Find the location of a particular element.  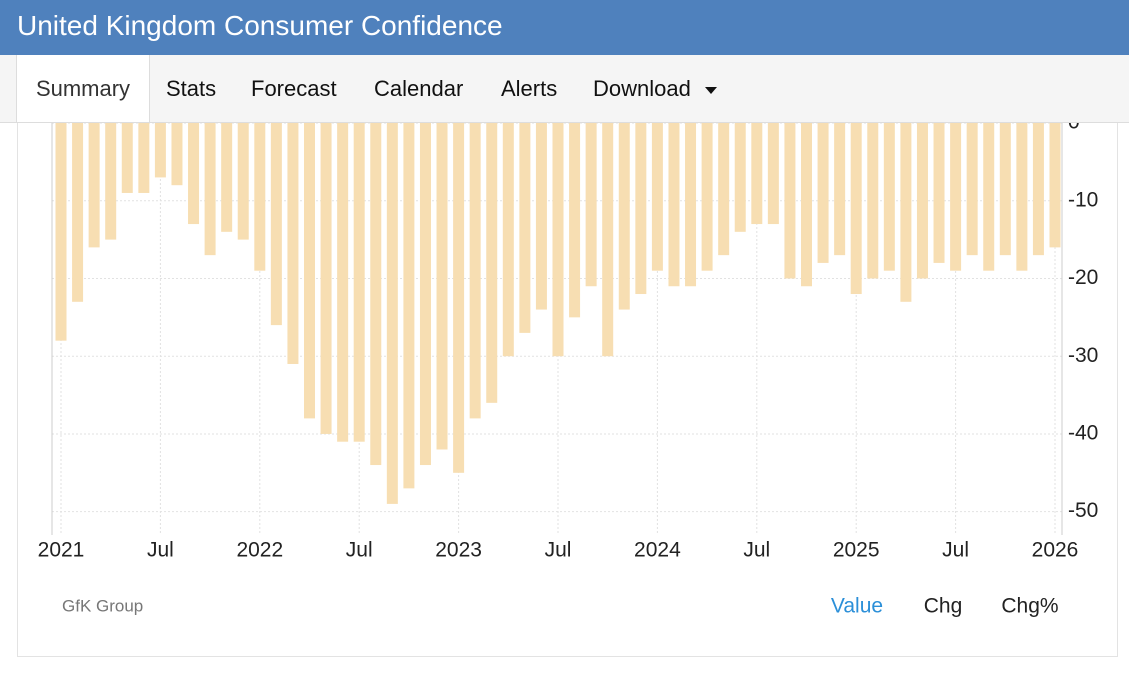

tab: Summary is located at coordinates (83, 88).